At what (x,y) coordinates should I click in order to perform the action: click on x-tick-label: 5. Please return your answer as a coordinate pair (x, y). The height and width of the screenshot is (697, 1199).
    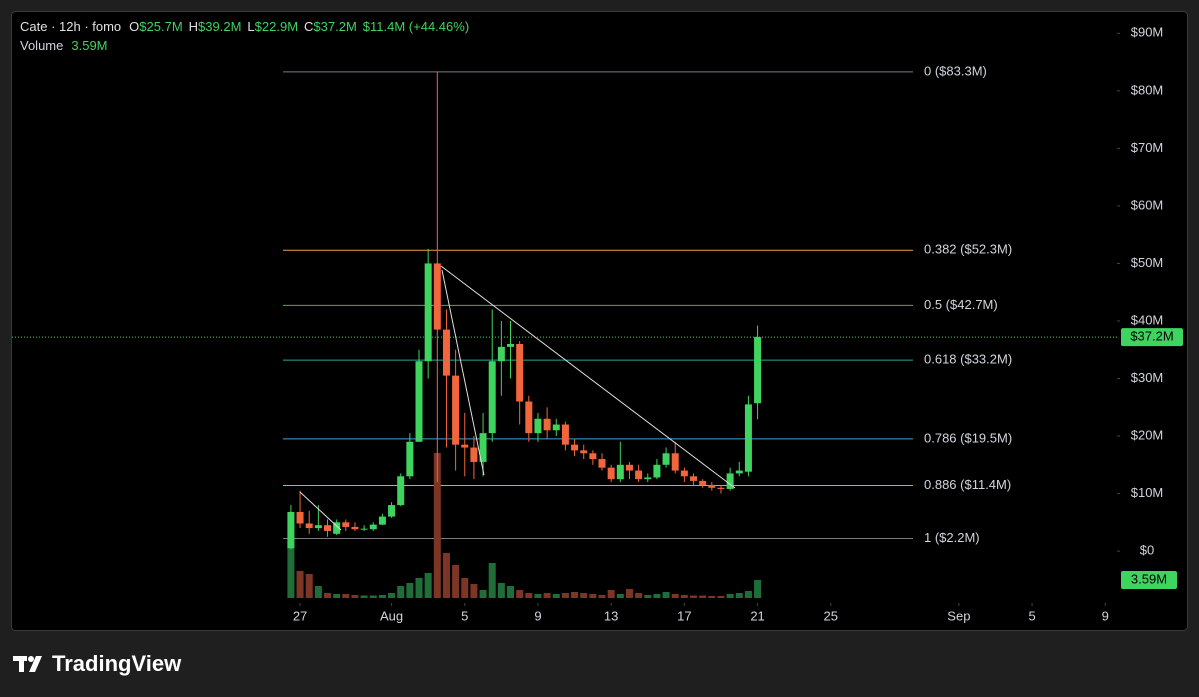
    Looking at the image, I should click on (464, 615).